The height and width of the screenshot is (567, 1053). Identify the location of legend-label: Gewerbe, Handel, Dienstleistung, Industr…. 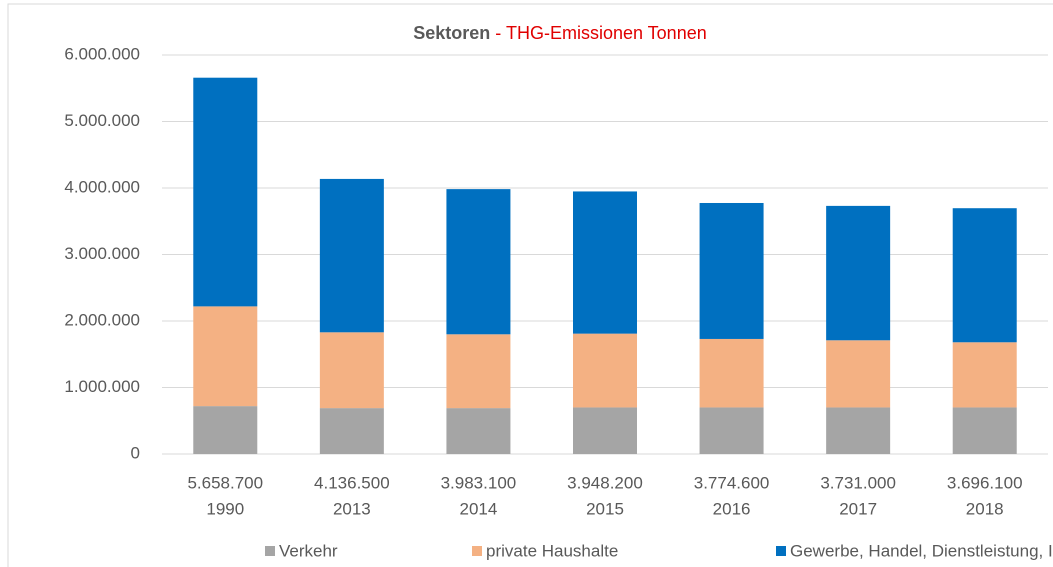
(921, 550).